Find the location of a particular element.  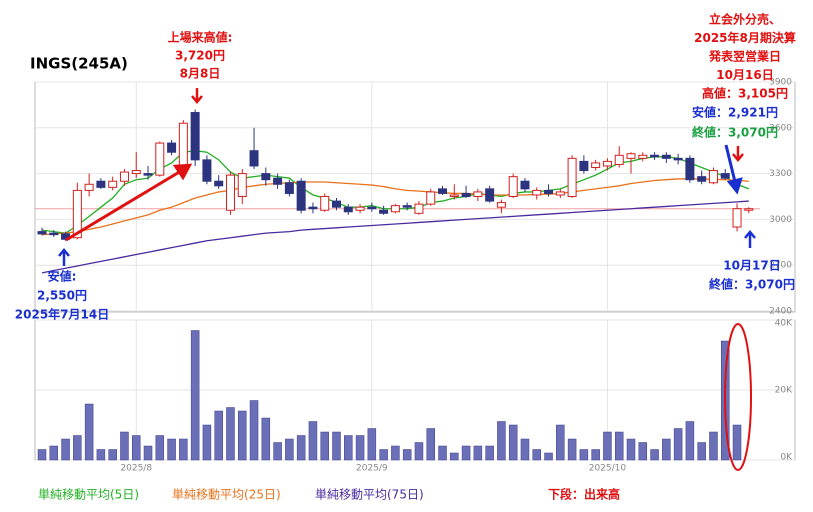

volume-caption: 下段：出来高 is located at coordinates (584, 494).